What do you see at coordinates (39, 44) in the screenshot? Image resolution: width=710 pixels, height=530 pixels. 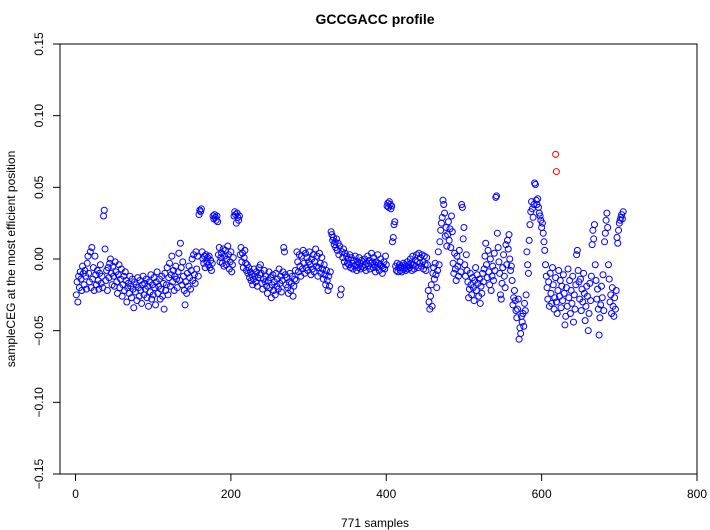 I see `y-tick-label: 0.15` at bounding box center [39, 44].